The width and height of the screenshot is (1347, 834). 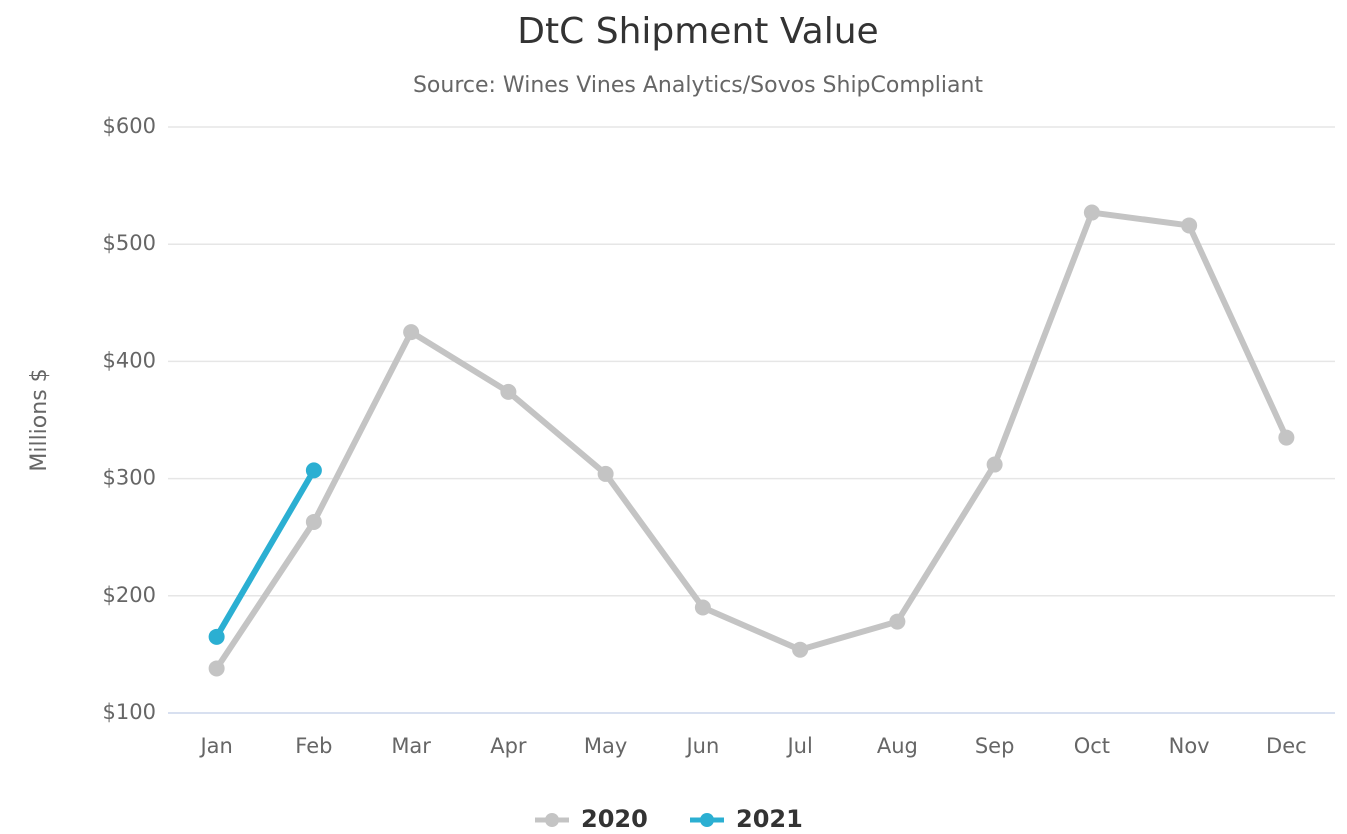 I want to click on y-tick-label: $600, so click(x=129, y=126).